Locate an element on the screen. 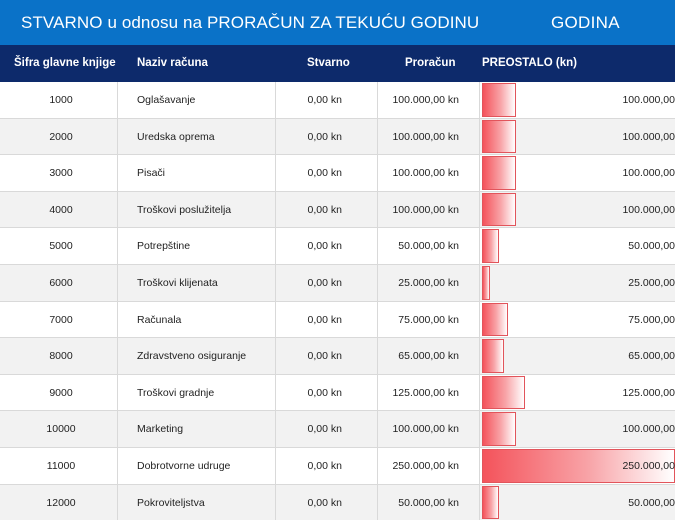  cell-code: 6000 is located at coordinates (61, 282).